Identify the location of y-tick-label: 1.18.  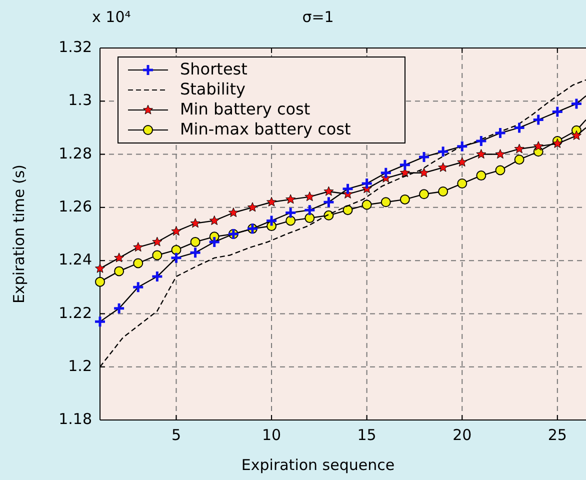
(75, 419).